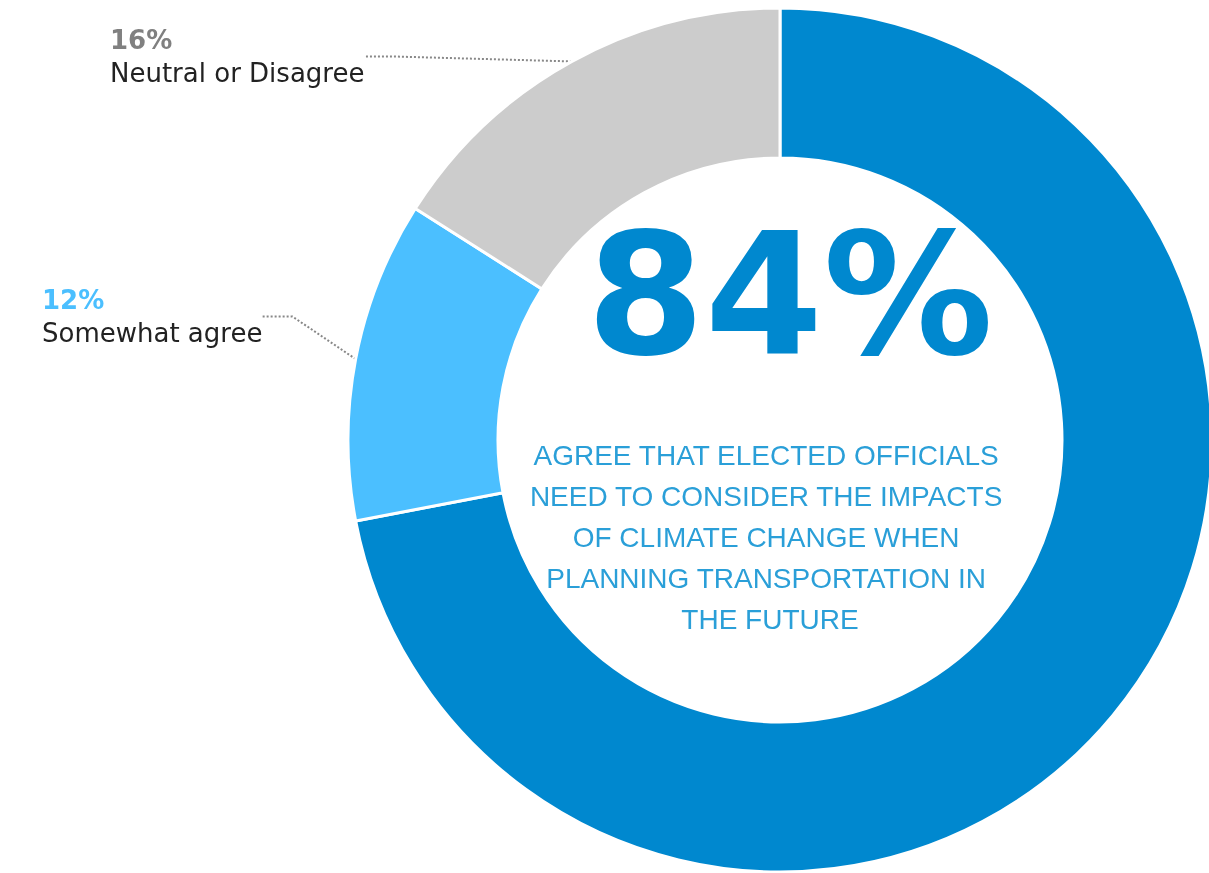 The height and width of the screenshot is (873, 1209). What do you see at coordinates (152, 333) in the screenshot?
I see `slice-label: Somewhat agree` at bounding box center [152, 333].